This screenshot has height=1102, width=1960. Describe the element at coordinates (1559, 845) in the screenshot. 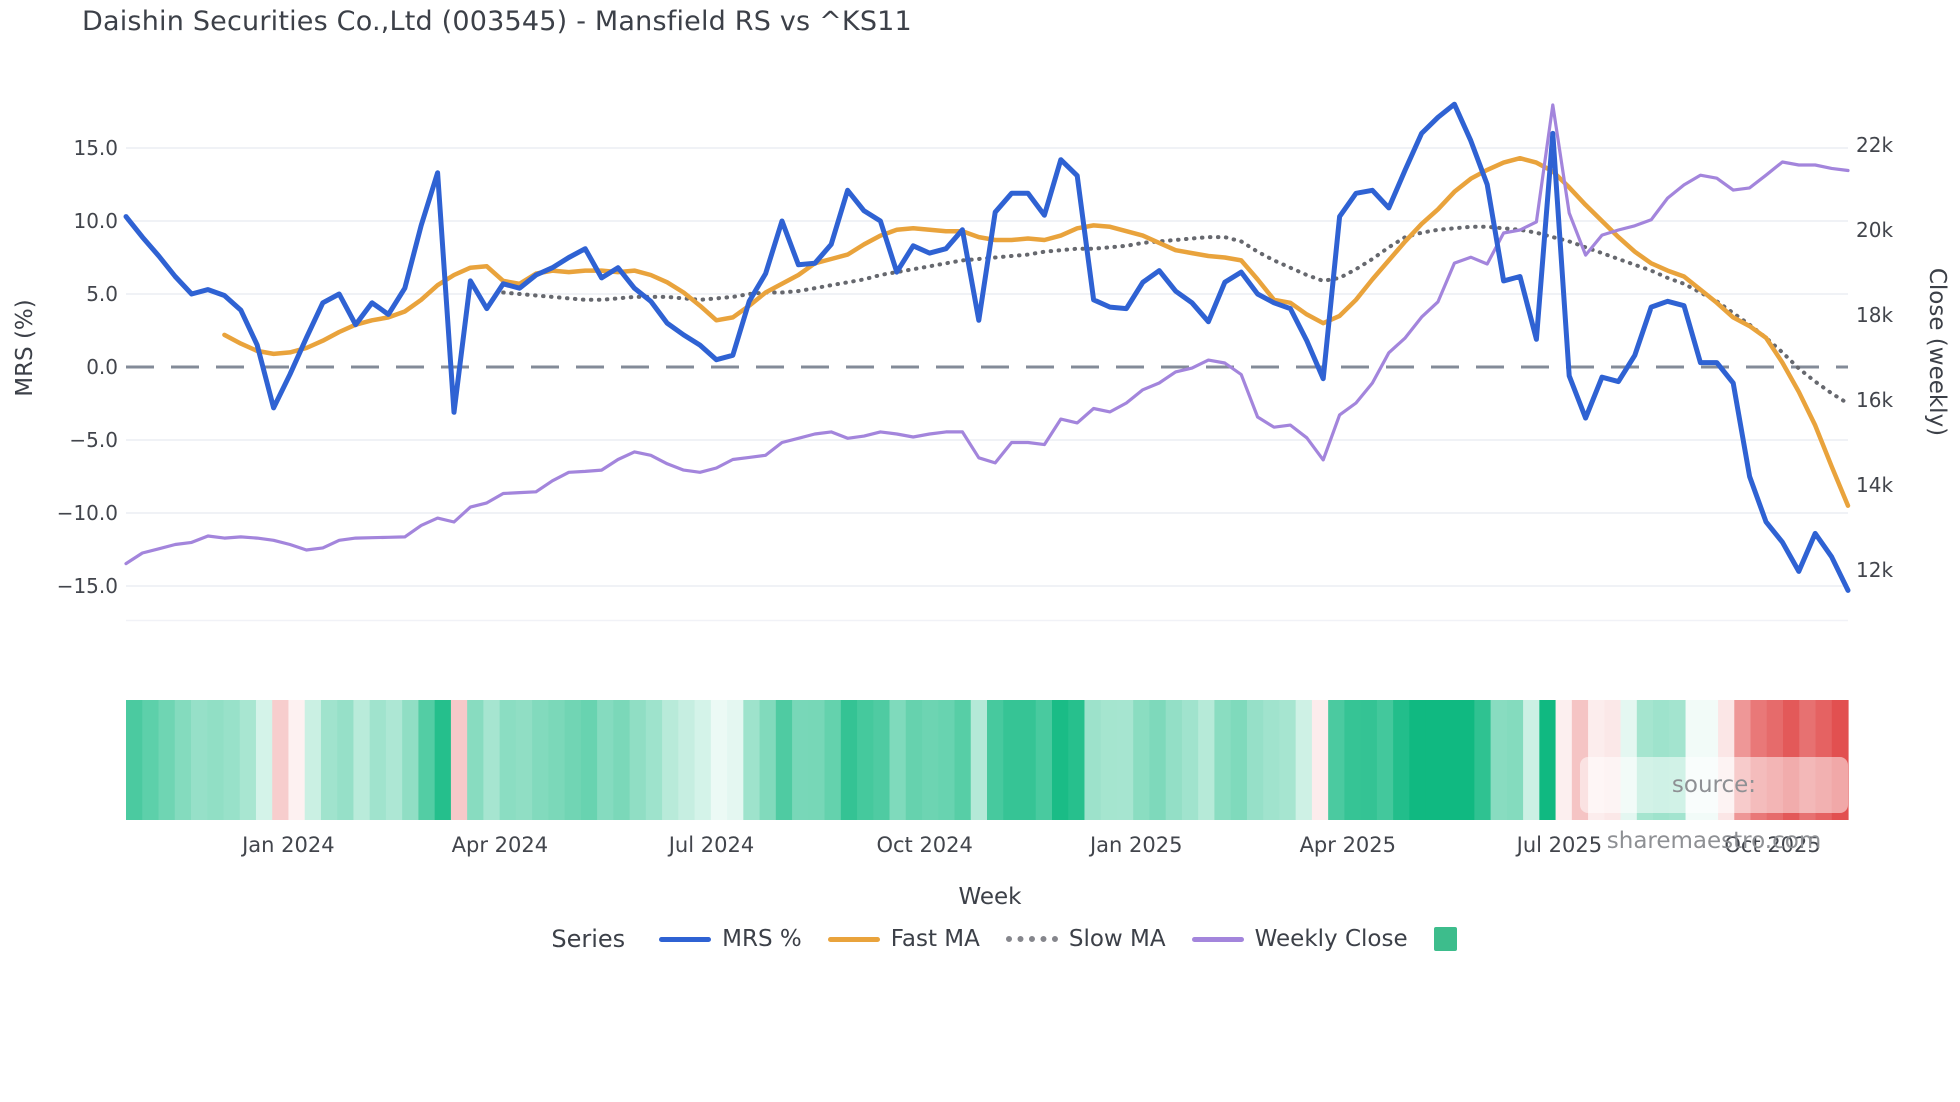

I see `x-axis-tick: Jul 2025` at that location.